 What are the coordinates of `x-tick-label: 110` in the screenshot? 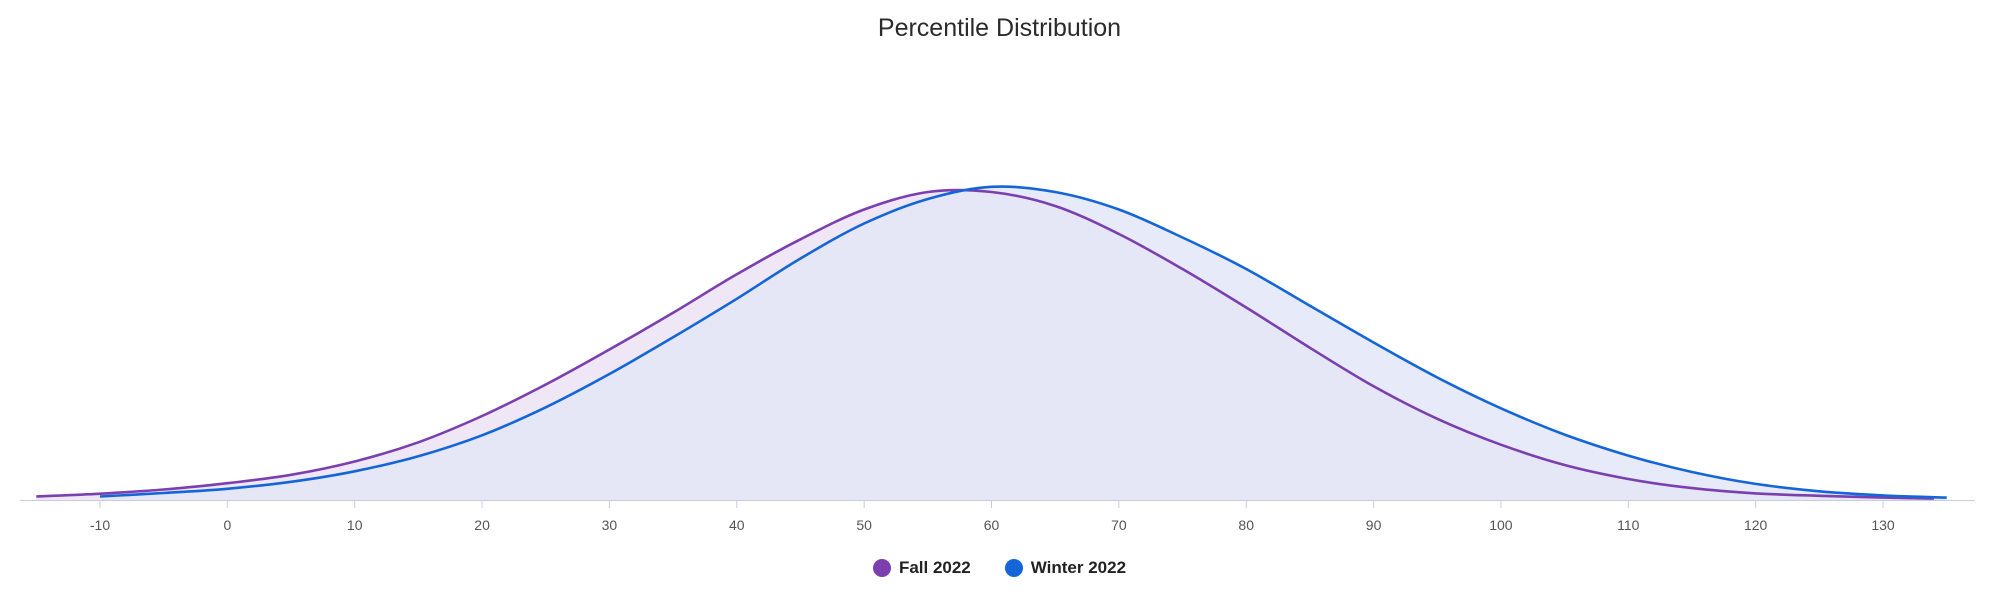 It's located at (1628, 525).